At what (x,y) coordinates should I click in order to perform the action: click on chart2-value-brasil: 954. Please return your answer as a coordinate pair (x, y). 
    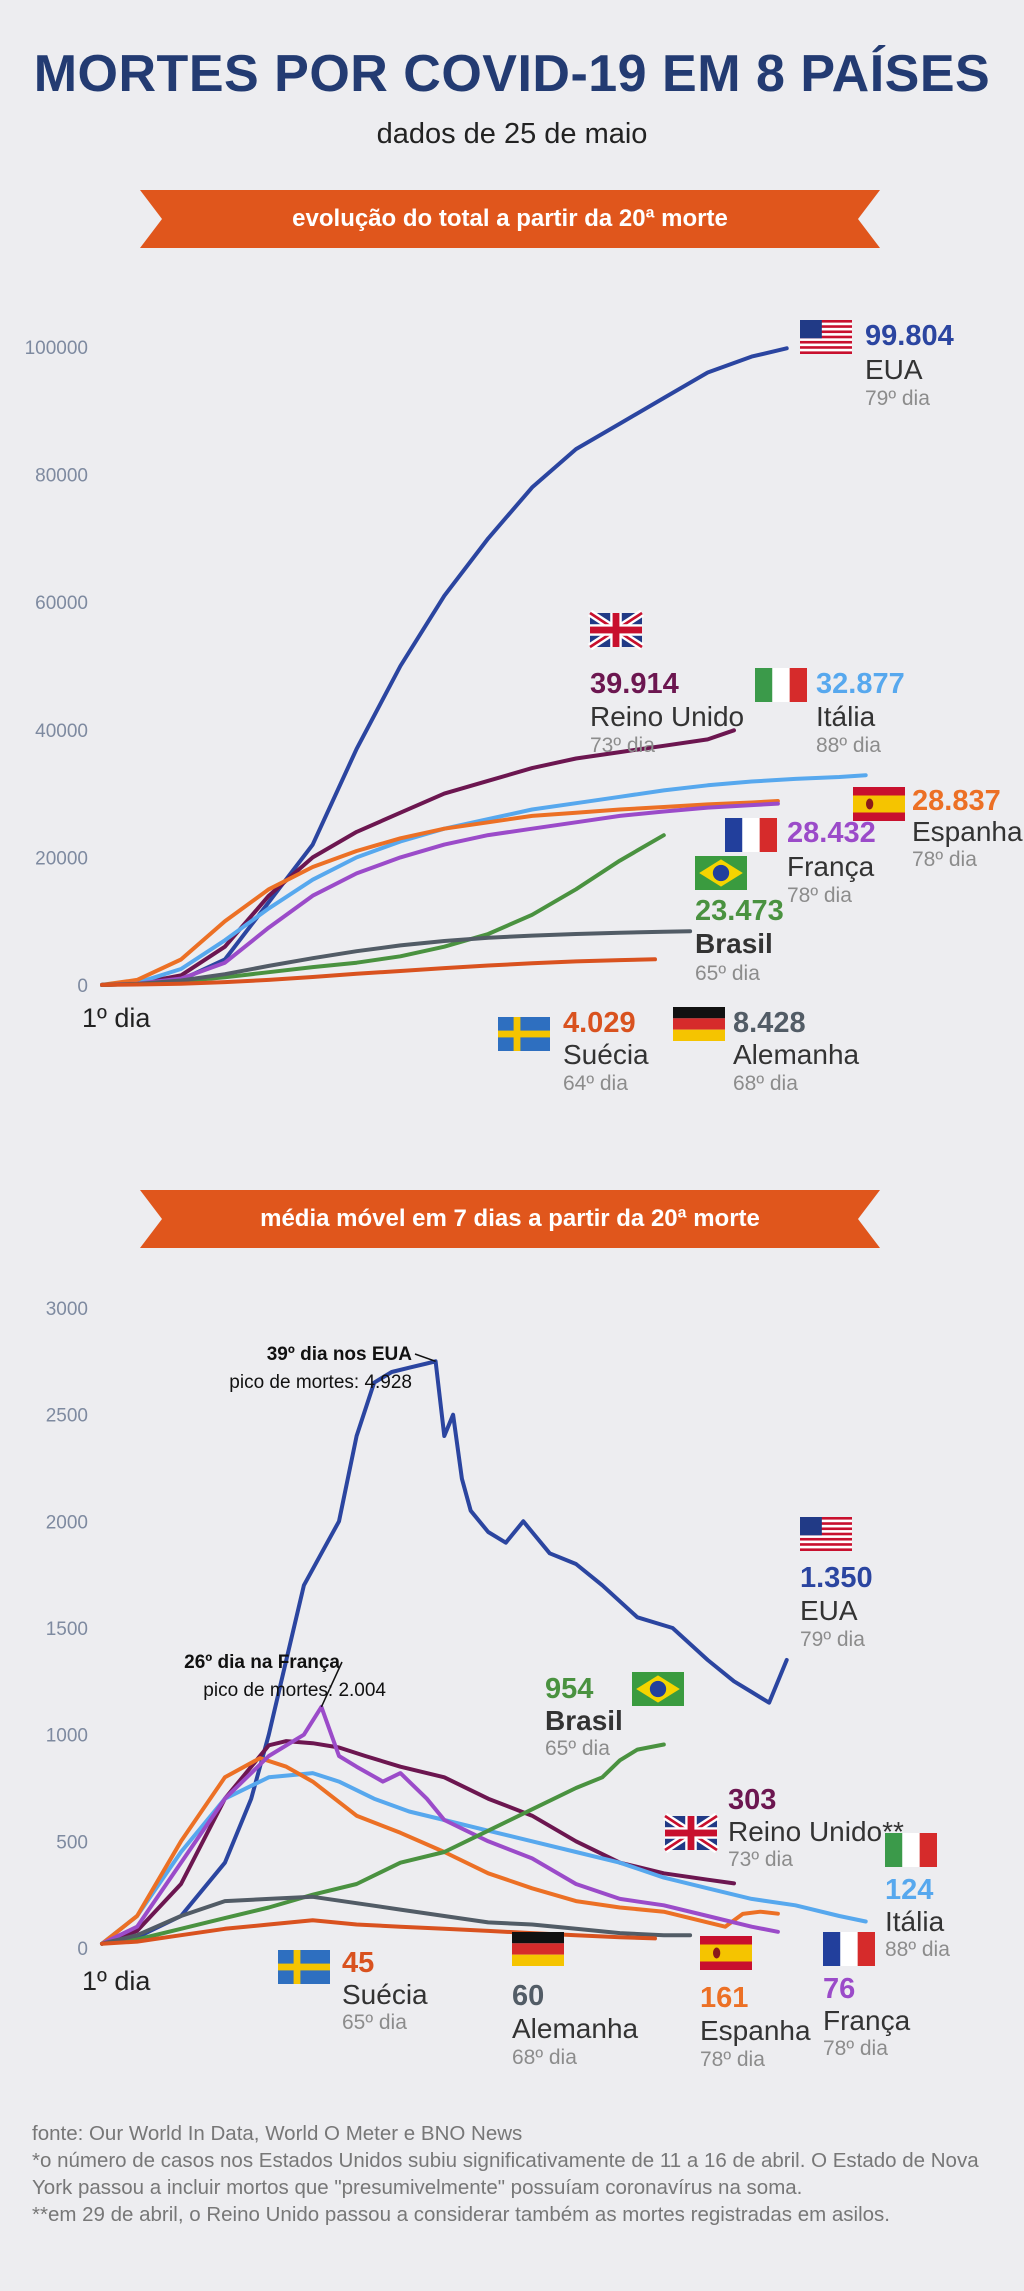
    Looking at the image, I should click on (569, 1689).